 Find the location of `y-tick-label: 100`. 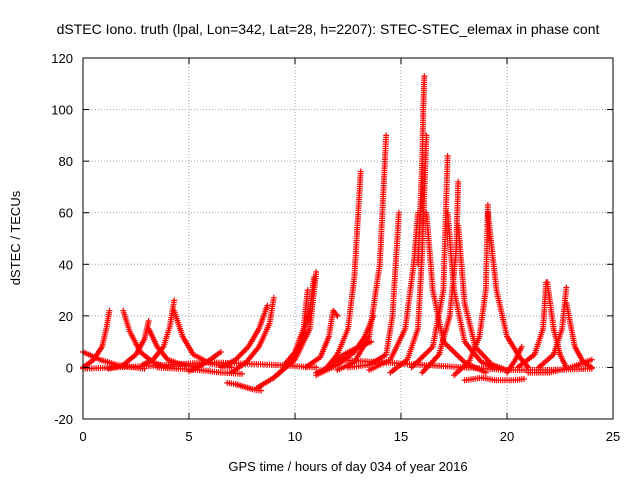

y-tick-label: 100 is located at coordinates (62, 110).